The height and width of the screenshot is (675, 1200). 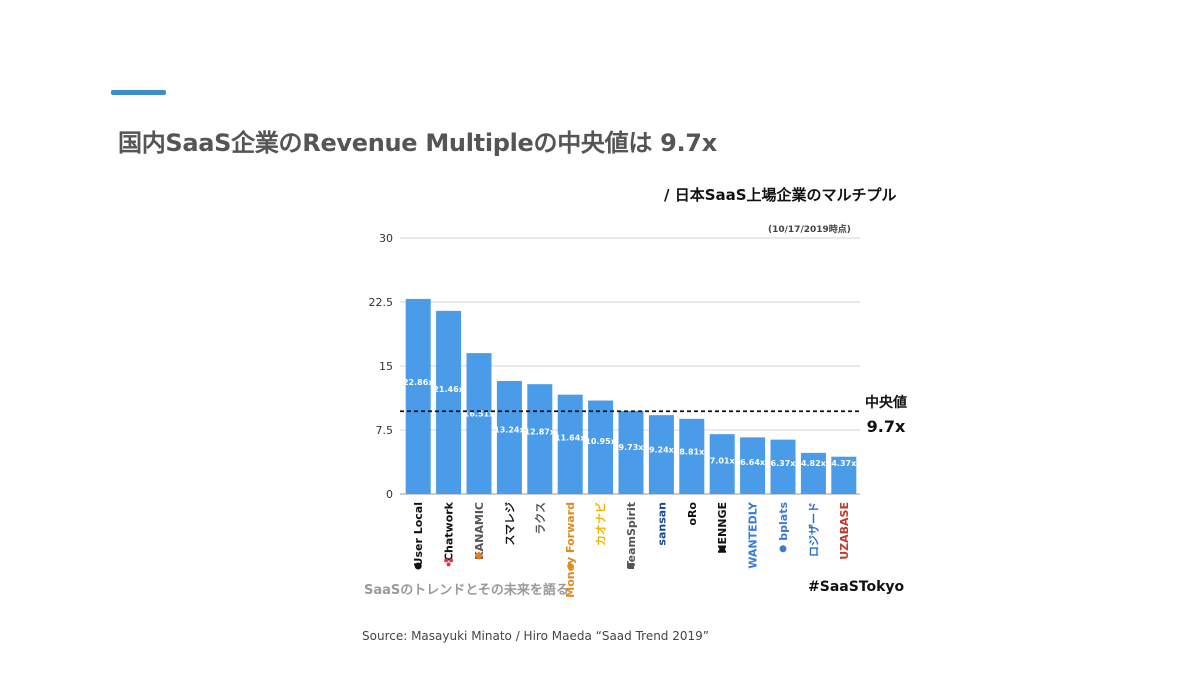 What do you see at coordinates (886, 426) in the screenshot?
I see `median-value-label: 9.7x` at bounding box center [886, 426].